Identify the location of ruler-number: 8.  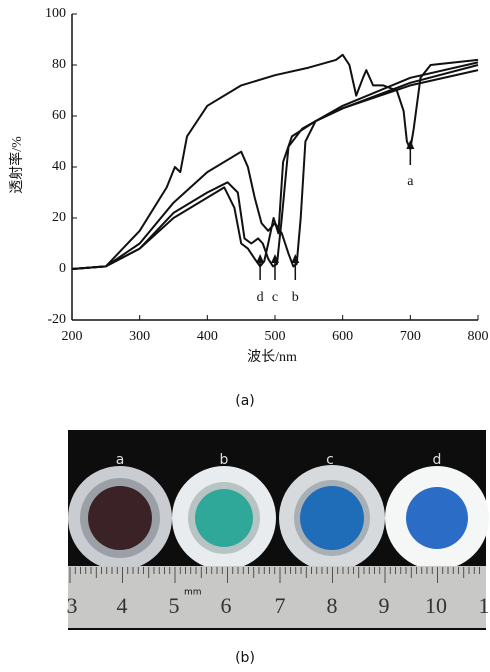
(332, 605).